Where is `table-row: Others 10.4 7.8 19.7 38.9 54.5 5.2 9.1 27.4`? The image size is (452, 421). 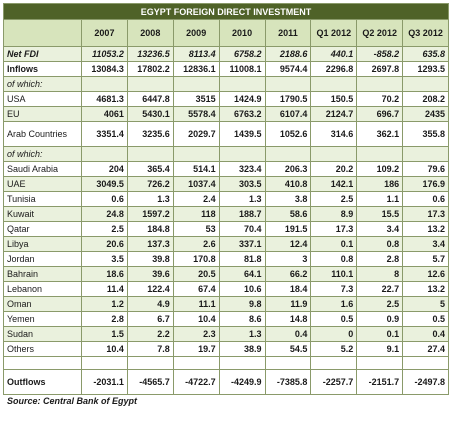 table-row: Others 10.4 7.8 19.7 38.9 54.5 5.2 9.1 27.4 is located at coordinates (226, 349).